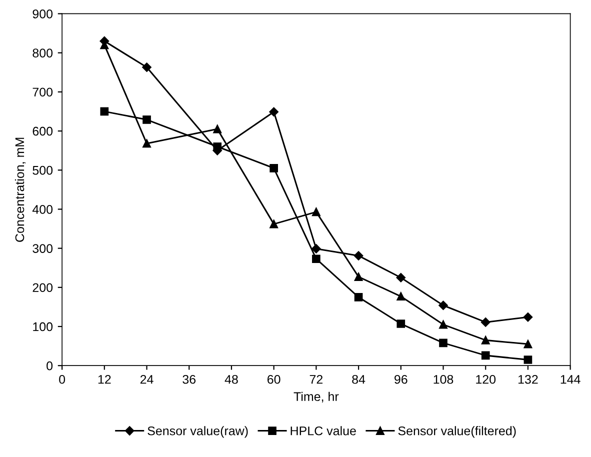  Describe the element at coordinates (457, 432) in the screenshot. I see `legend-label: Sensor value(filtered)` at that location.